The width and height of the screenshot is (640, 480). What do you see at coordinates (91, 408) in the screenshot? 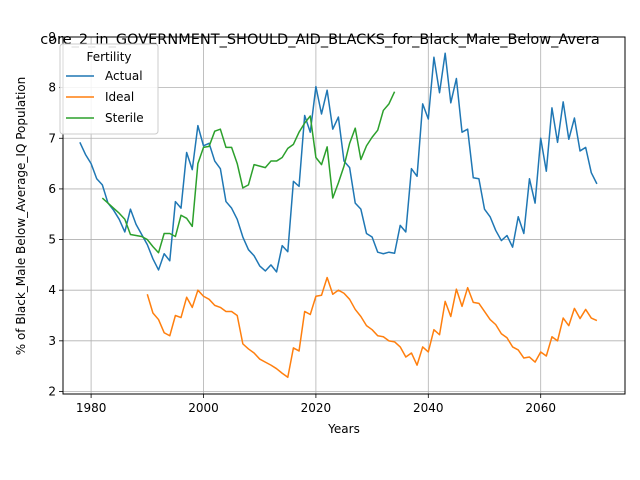
I see `x-tick-label: 1980` at bounding box center [91, 408].